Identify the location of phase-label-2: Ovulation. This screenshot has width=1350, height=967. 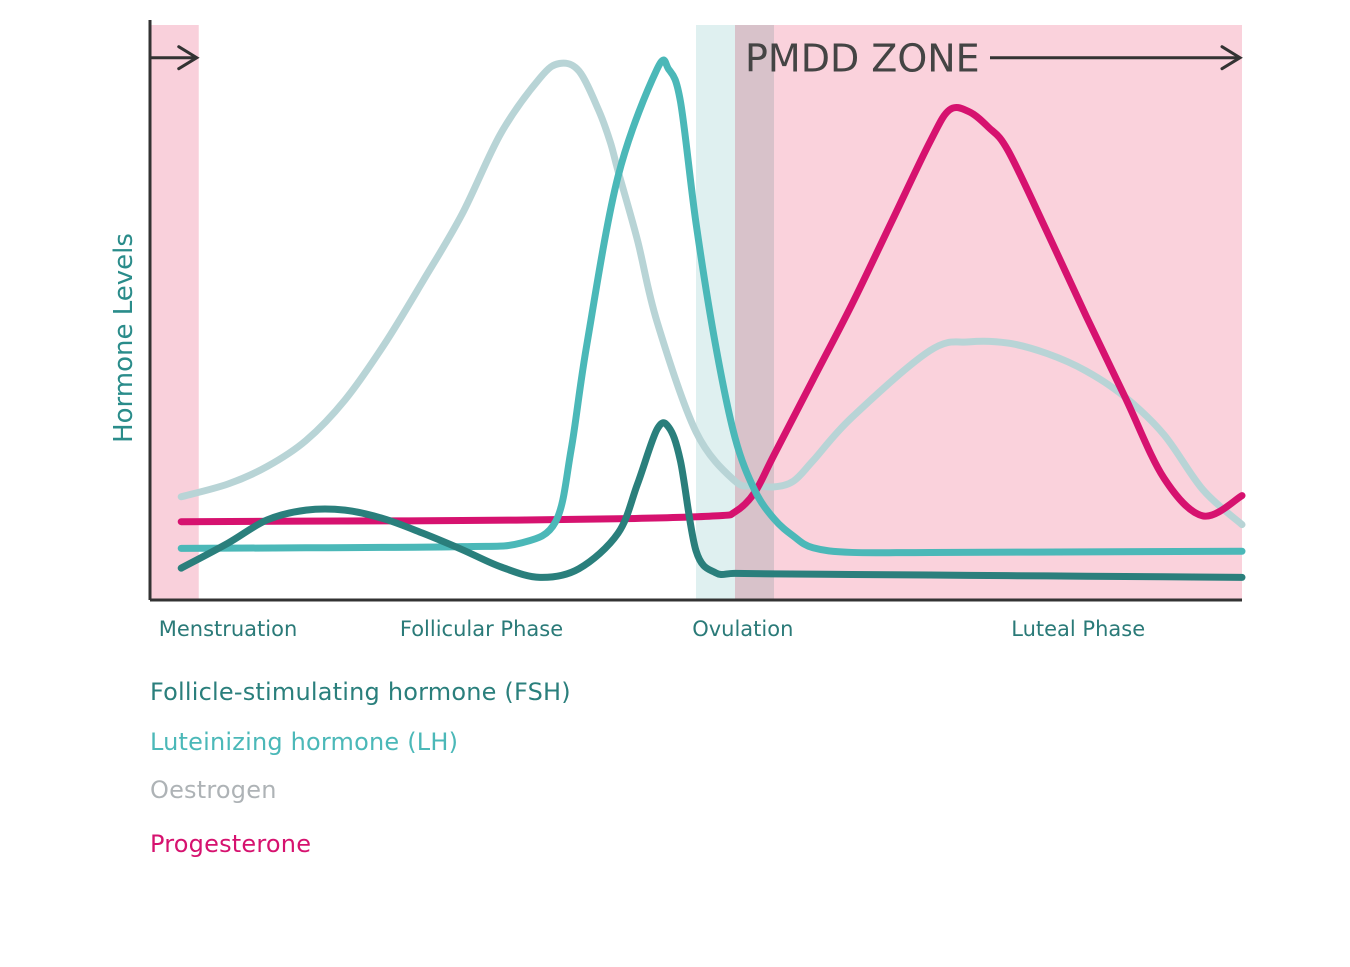
(742, 629).